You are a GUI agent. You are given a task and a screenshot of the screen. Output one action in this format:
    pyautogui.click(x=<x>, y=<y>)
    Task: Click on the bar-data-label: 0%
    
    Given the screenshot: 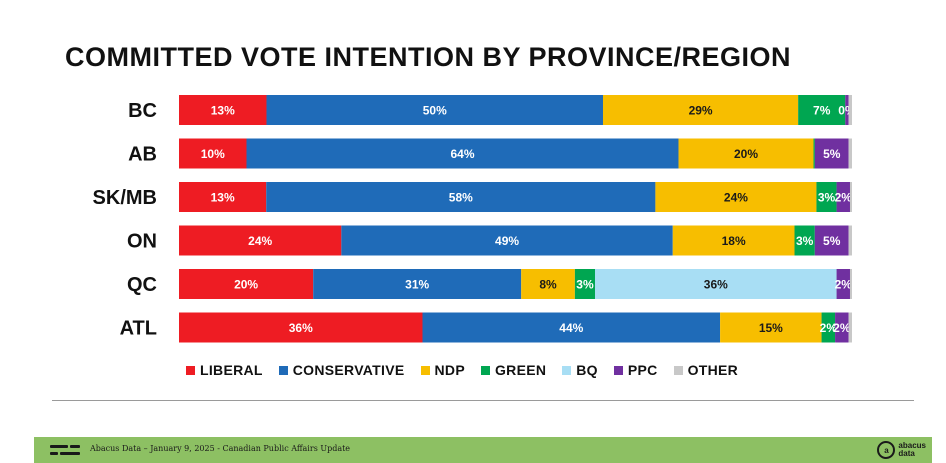 What is the action you would take?
    pyautogui.click(x=847, y=111)
    